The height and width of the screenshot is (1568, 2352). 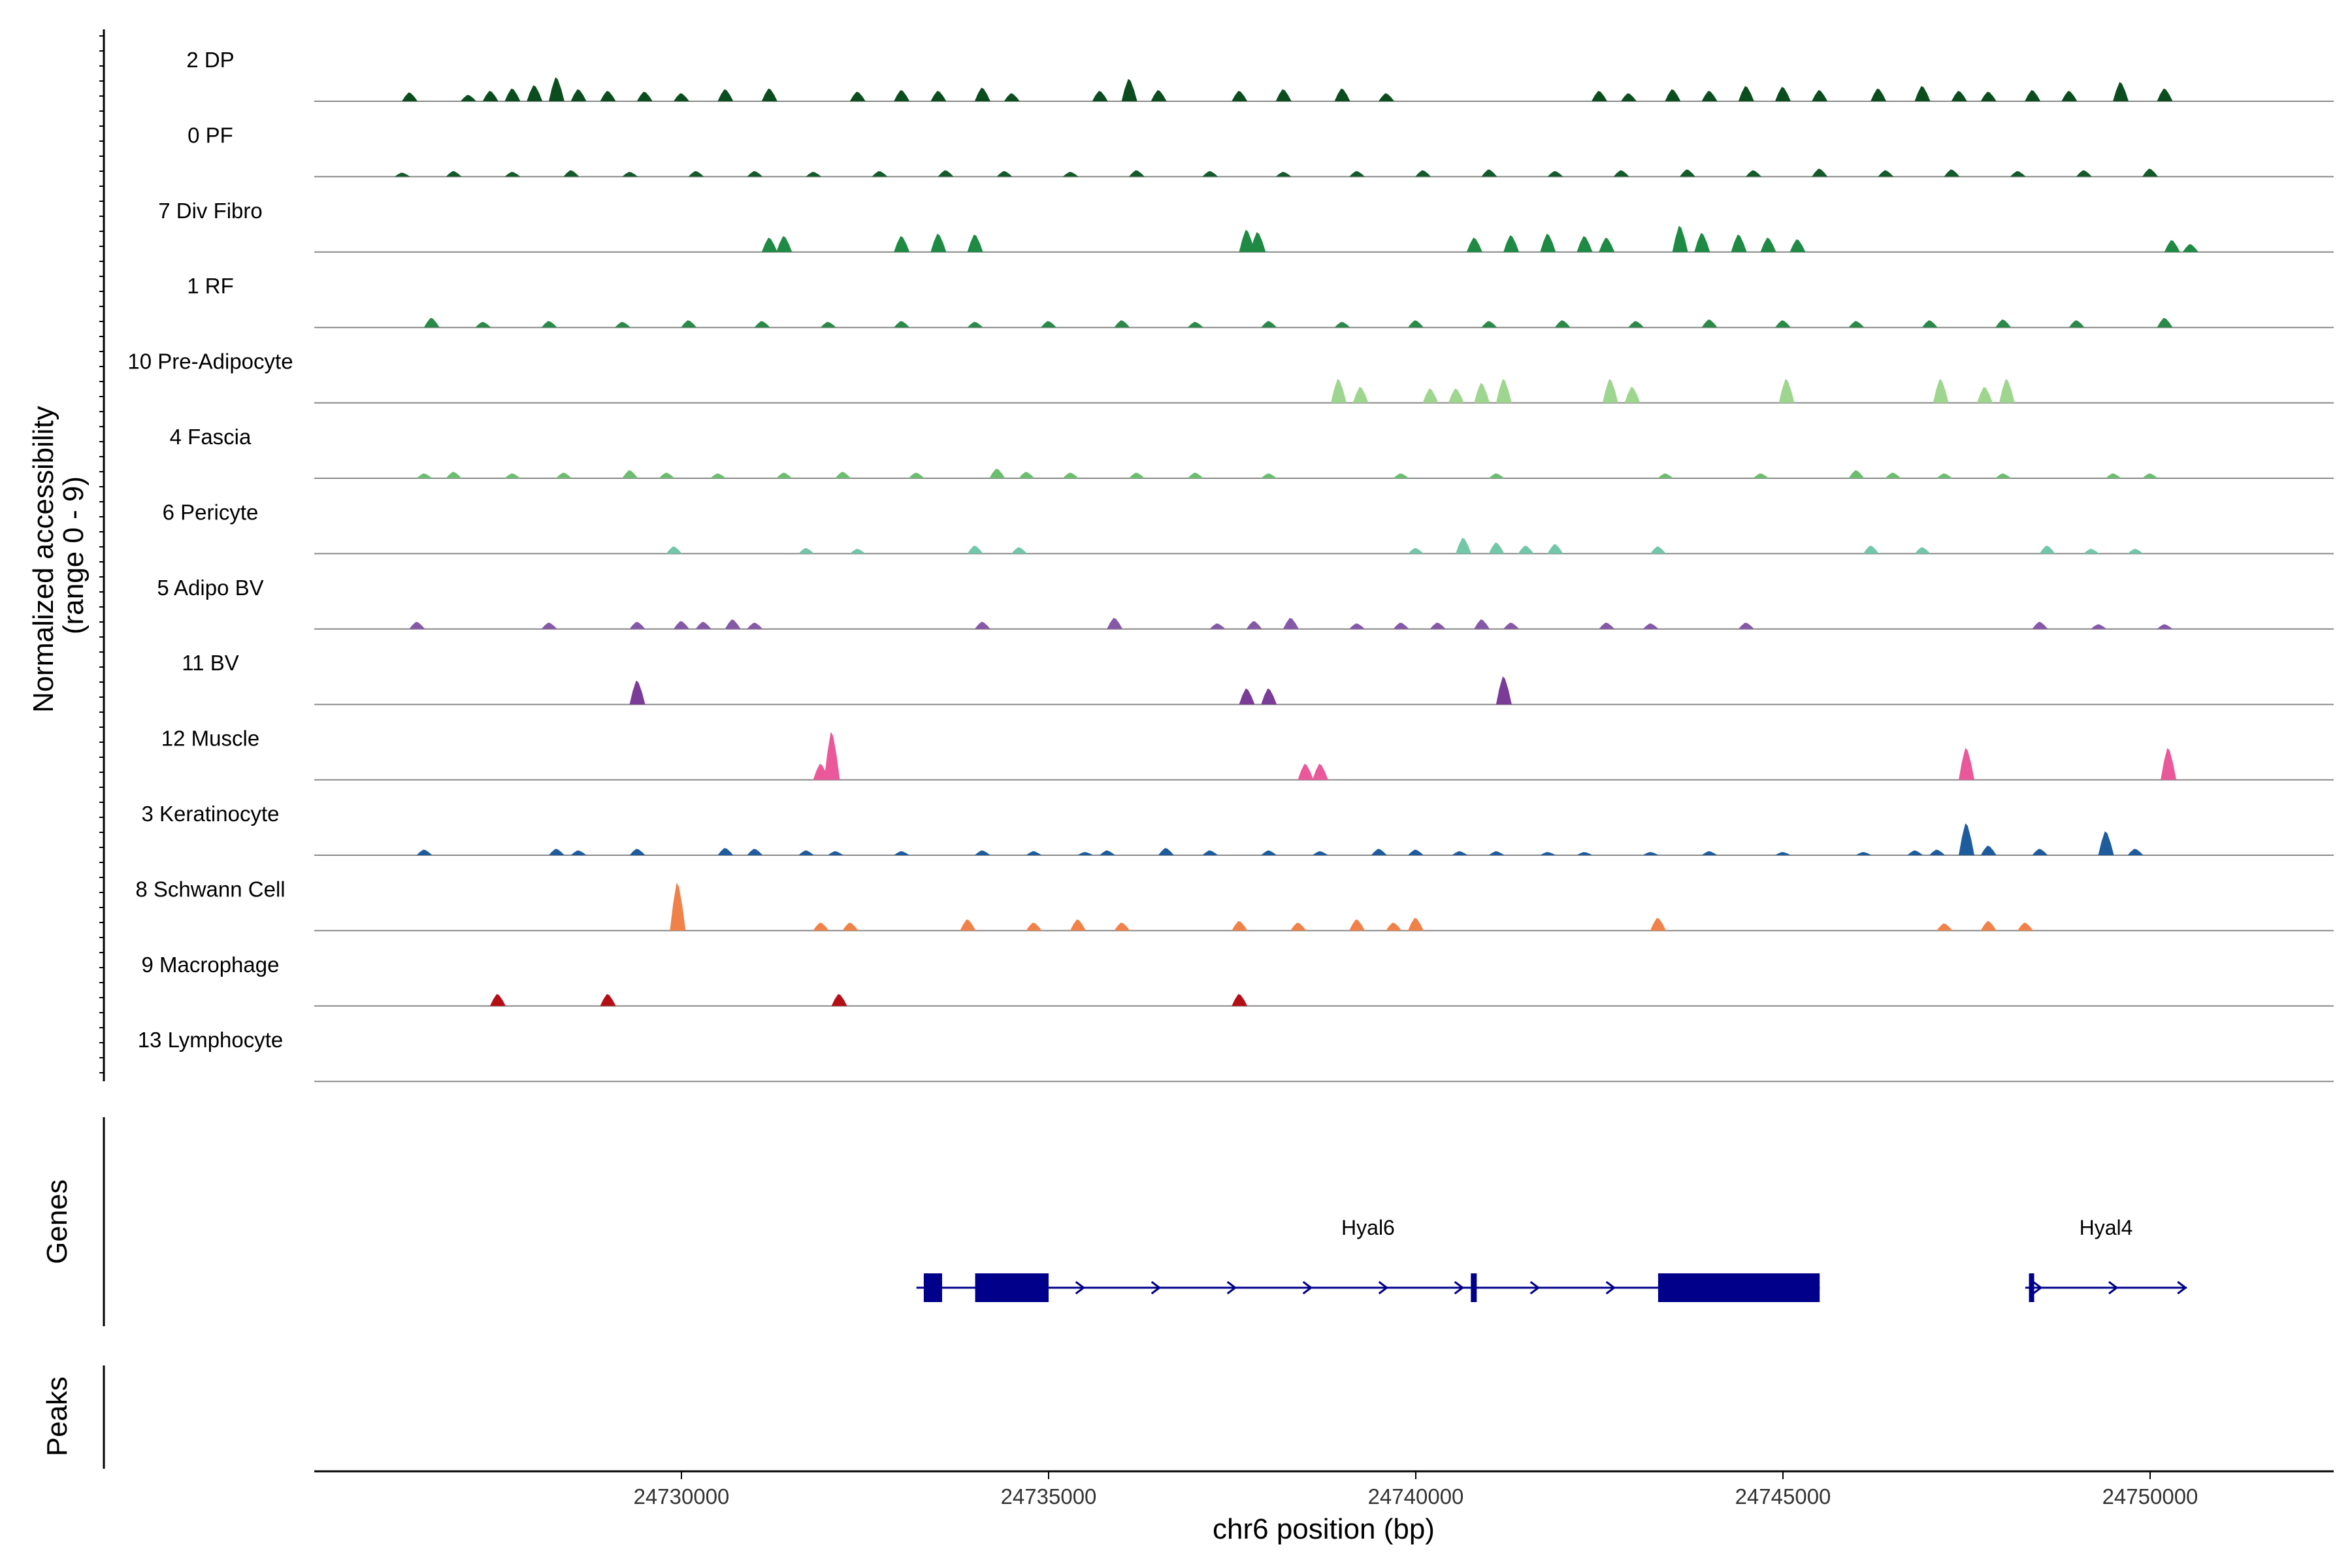 What do you see at coordinates (210, 588) in the screenshot?
I see `track-label: 5 Adipo BV` at bounding box center [210, 588].